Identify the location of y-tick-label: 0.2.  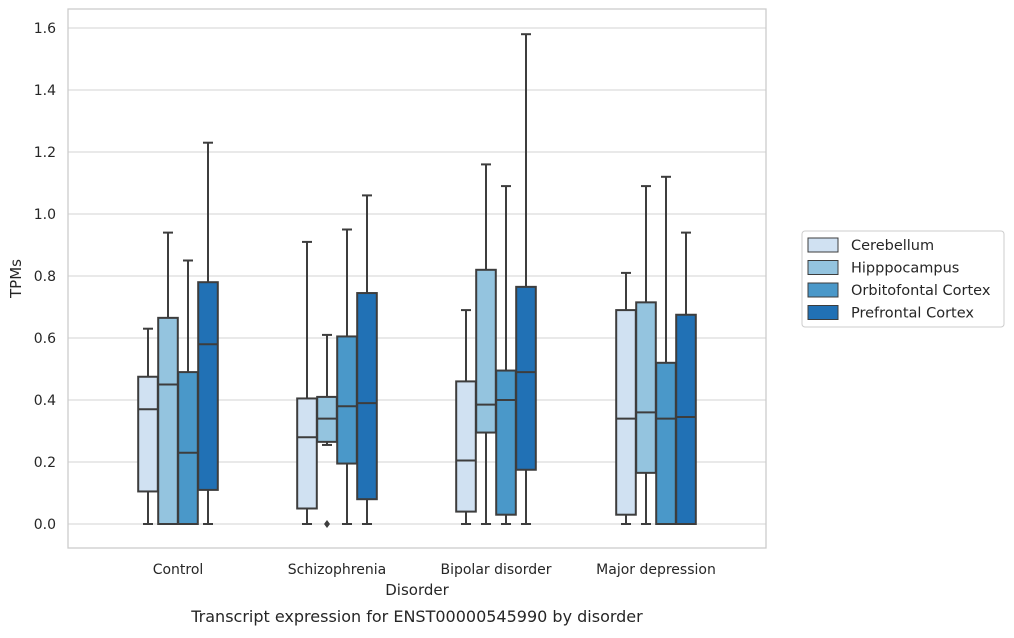
(45, 463).